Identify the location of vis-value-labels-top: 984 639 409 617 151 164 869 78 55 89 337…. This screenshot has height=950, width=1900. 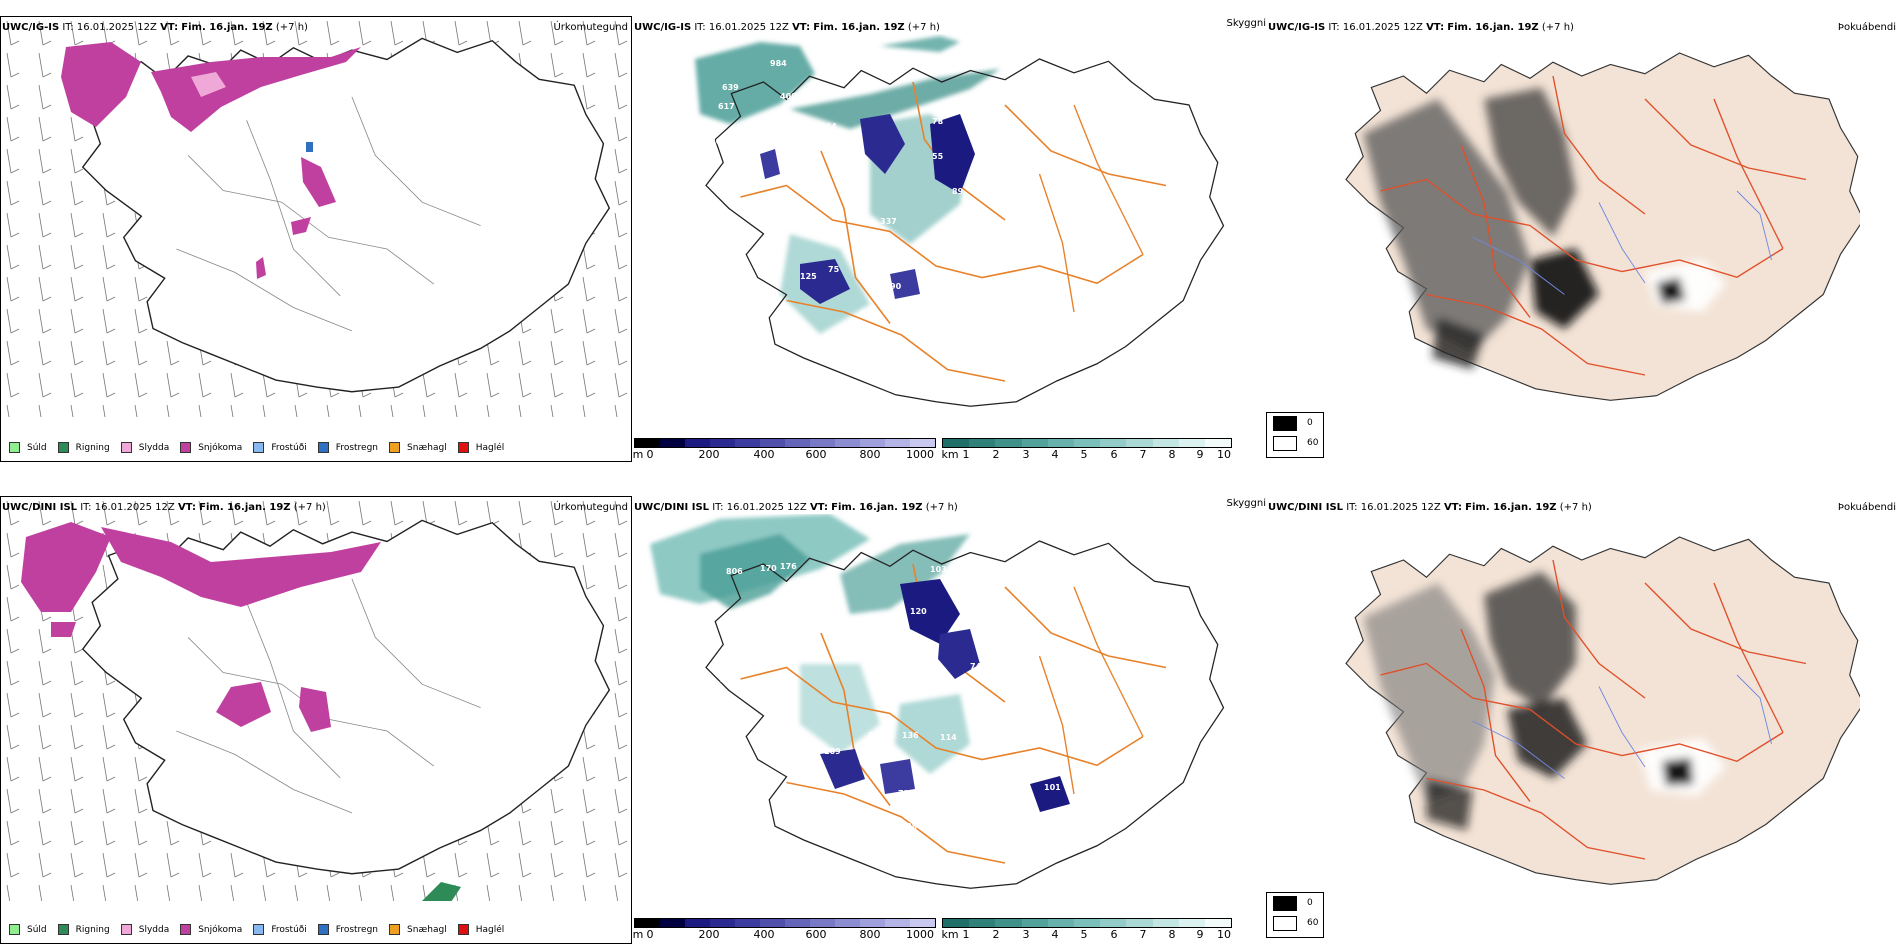
(837, 209).